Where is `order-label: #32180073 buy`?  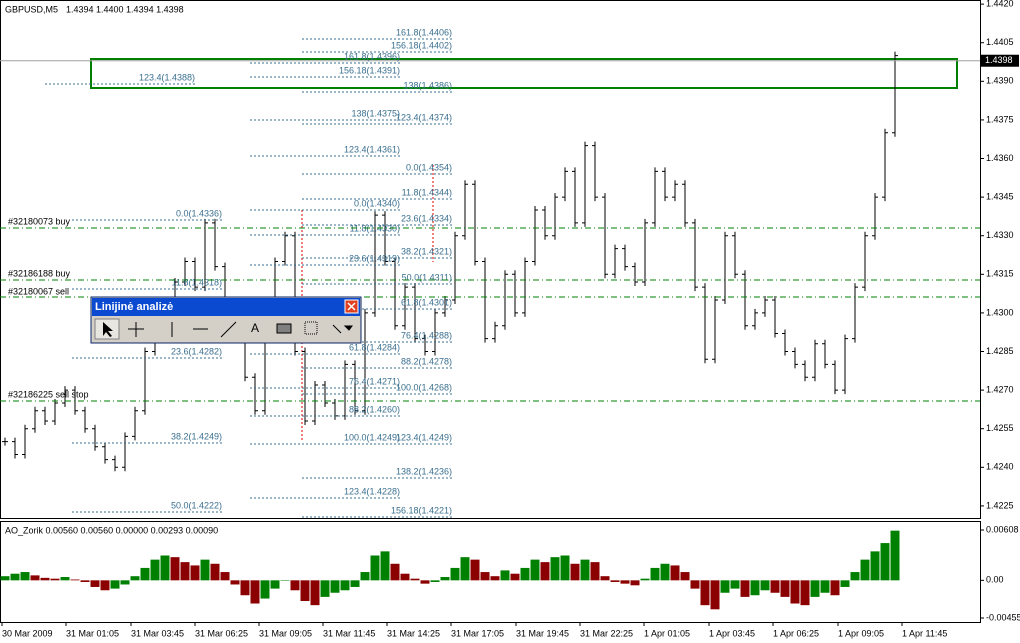 order-label: #32180073 buy is located at coordinates (39, 221).